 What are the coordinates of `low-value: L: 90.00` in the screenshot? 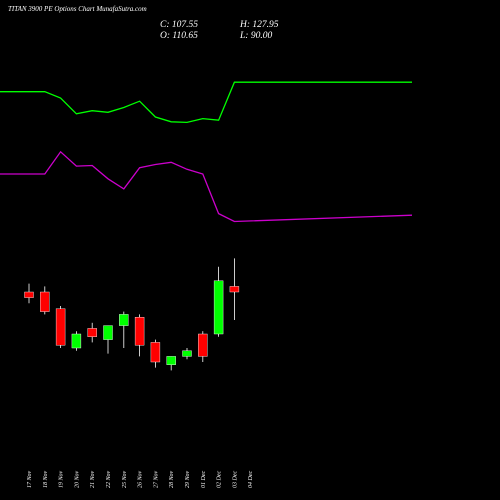 It's located at (255, 36).